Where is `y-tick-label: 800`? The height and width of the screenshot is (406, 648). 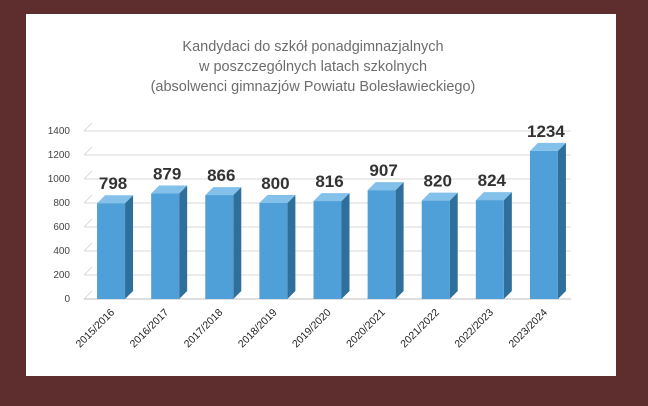
y-tick-label: 800 is located at coordinates (61, 203).